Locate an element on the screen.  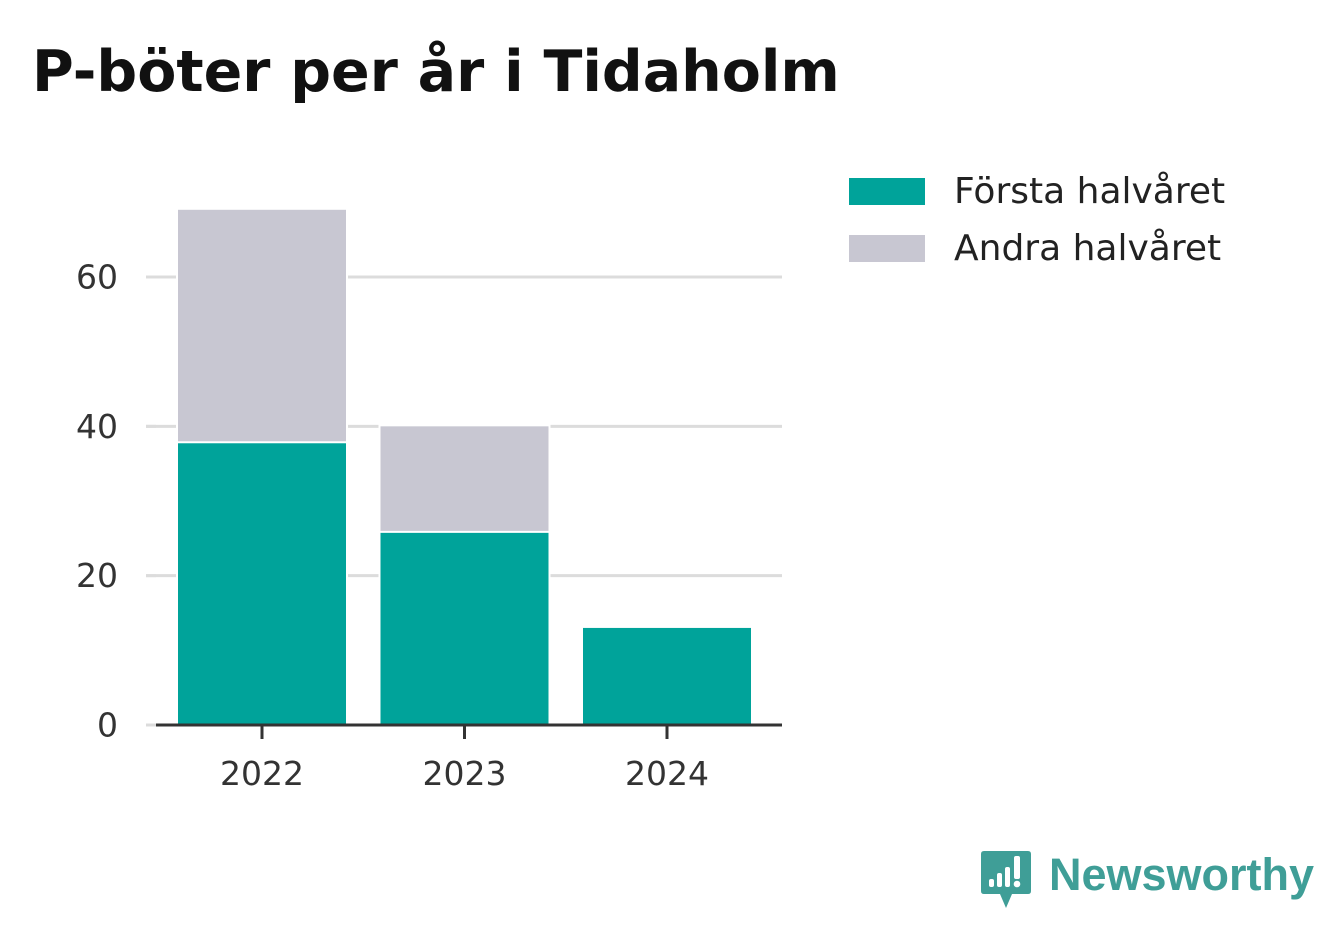
legend-label-forsta: Första halvåret is located at coordinates (1090, 191).